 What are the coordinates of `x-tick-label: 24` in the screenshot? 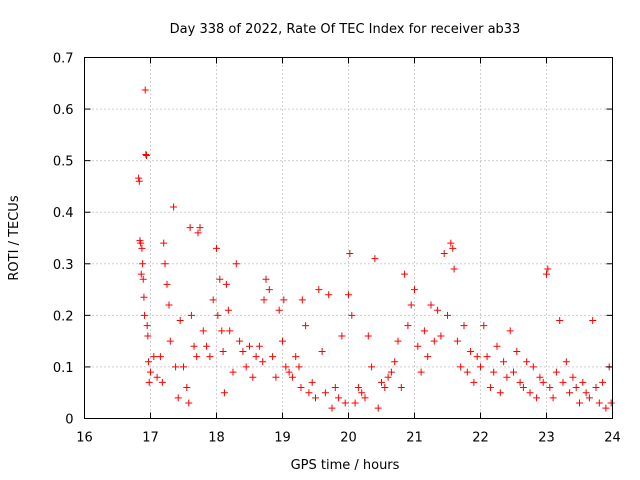 It's located at (612, 438).